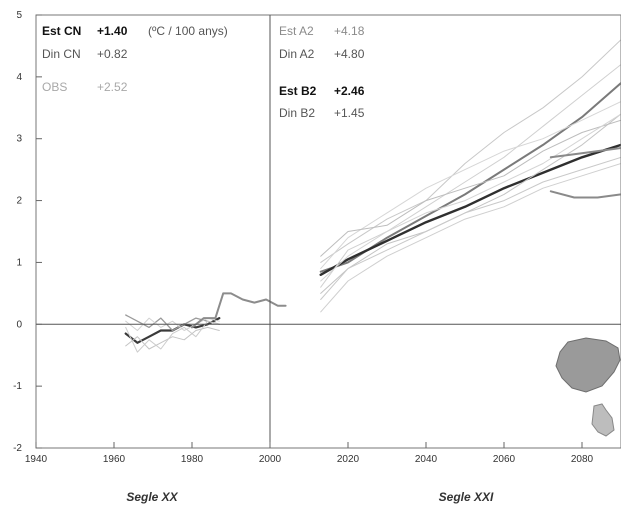 The width and height of the screenshot is (621, 513). What do you see at coordinates (296, 31) in the screenshot?
I see `annotation-label: Est A2` at bounding box center [296, 31].